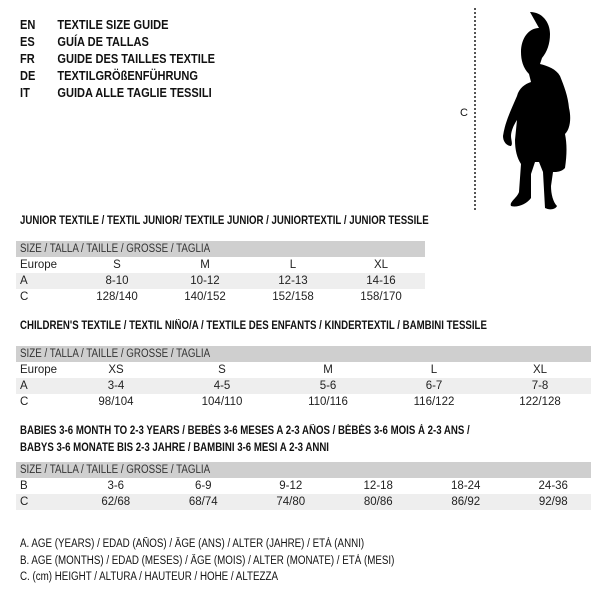  Describe the element at coordinates (291, 486) in the screenshot. I see `table-cell: 9-12` at that location.